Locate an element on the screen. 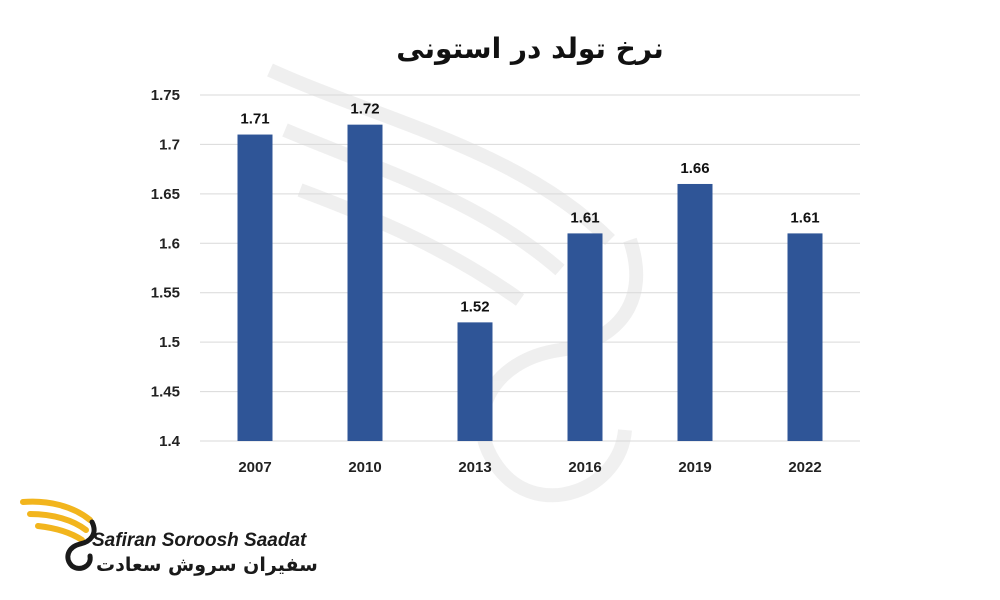  x-tick-label: 2010 is located at coordinates (364, 467).